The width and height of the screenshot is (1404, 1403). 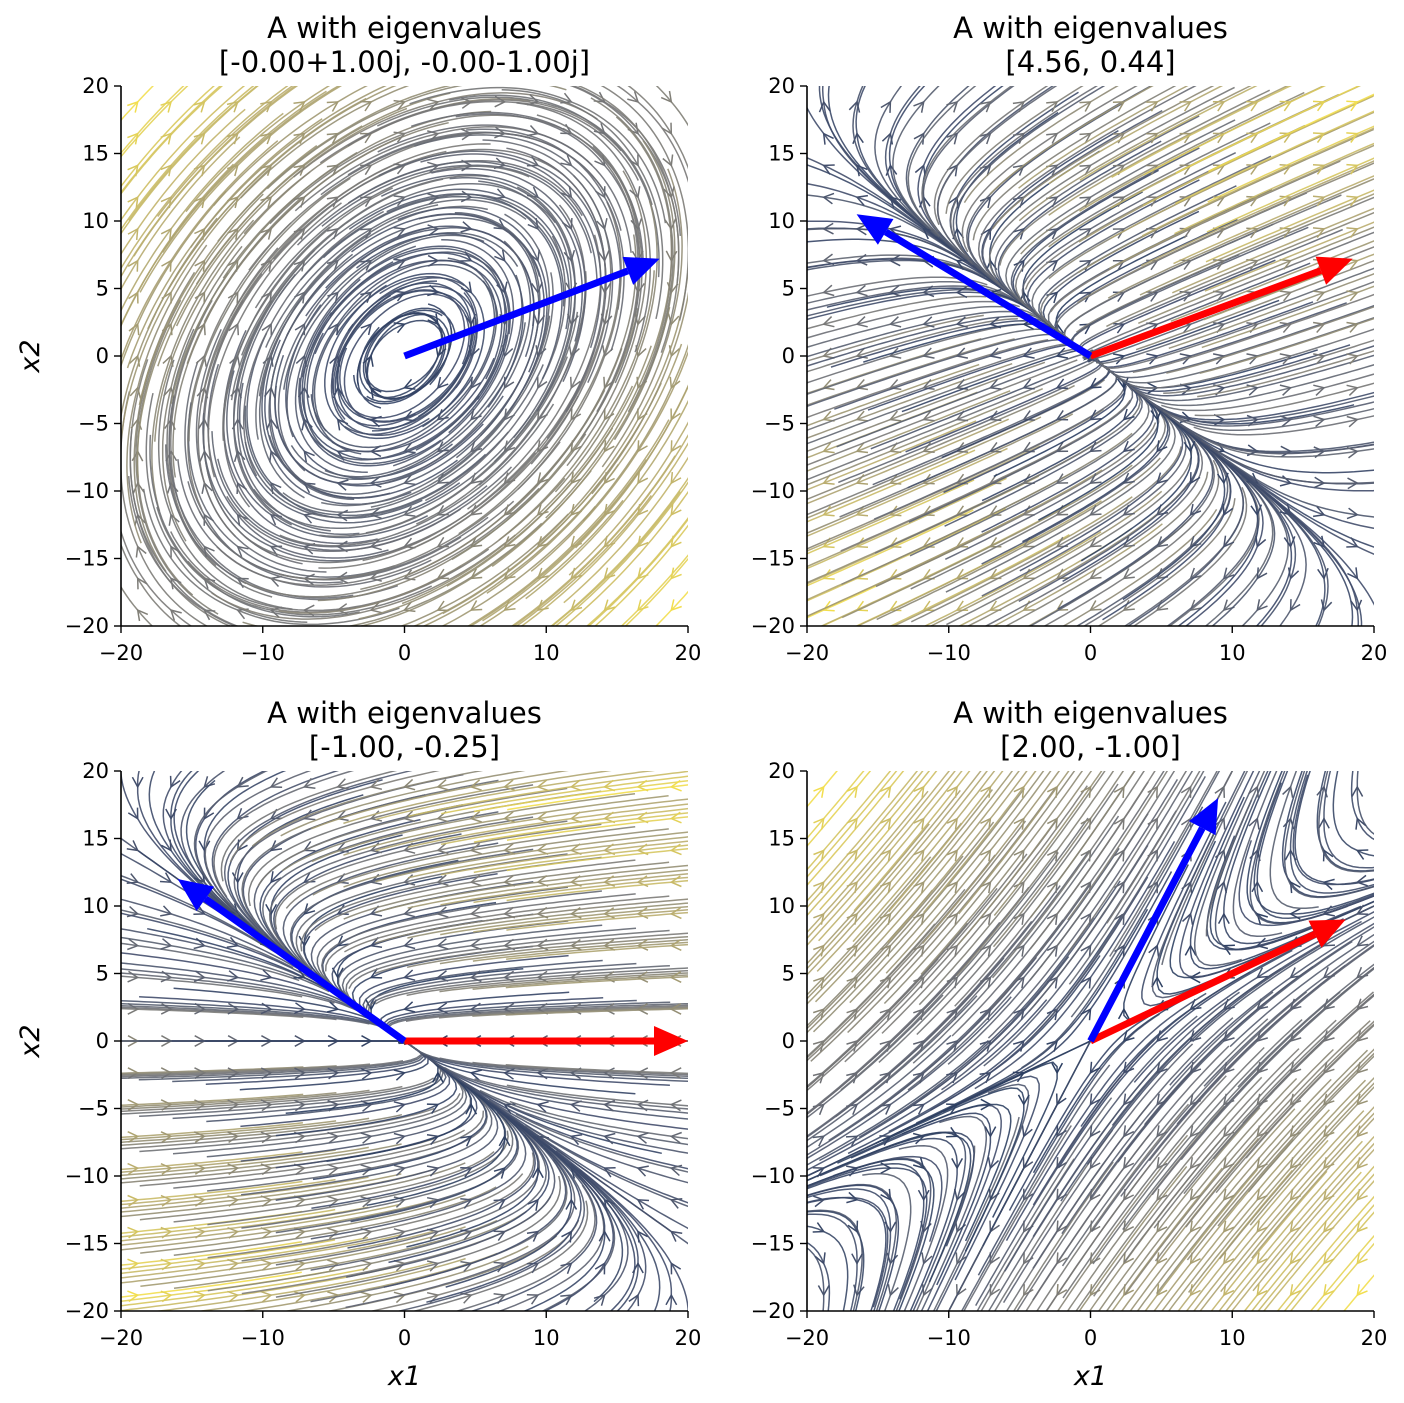 I want to click on chart-title-line-2: [2.00, -1.00], so click(x=1090, y=747).